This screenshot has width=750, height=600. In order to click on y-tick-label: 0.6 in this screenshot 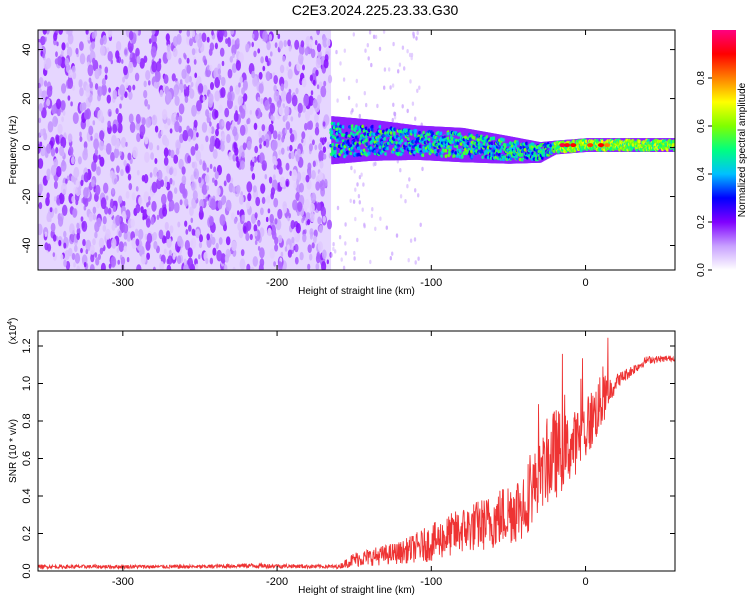, I will do `click(27, 458)`.